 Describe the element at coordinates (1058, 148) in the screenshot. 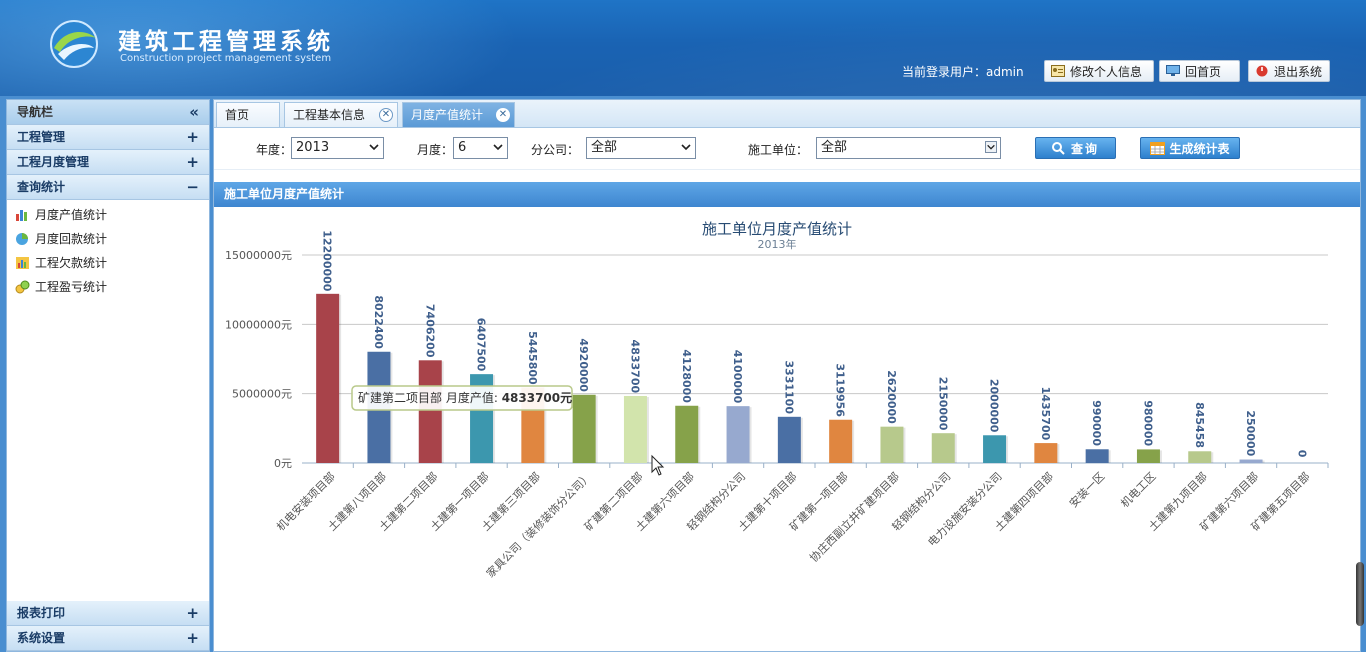

I see `search-icon` at that location.